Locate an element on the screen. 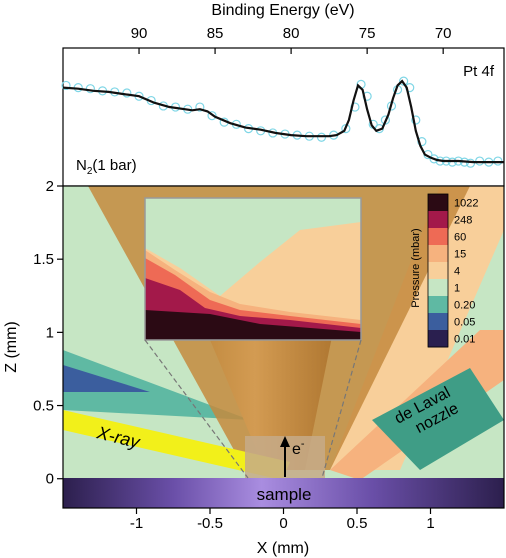  electron-label: e- is located at coordinates (298, 448).